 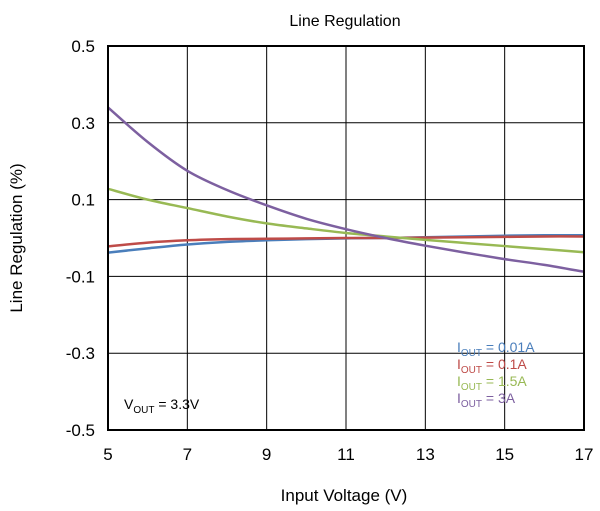 What do you see at coordinates (346, 454) in the screenshot?
I see `x-tick-label: 11` at bounding box center [346, 454].